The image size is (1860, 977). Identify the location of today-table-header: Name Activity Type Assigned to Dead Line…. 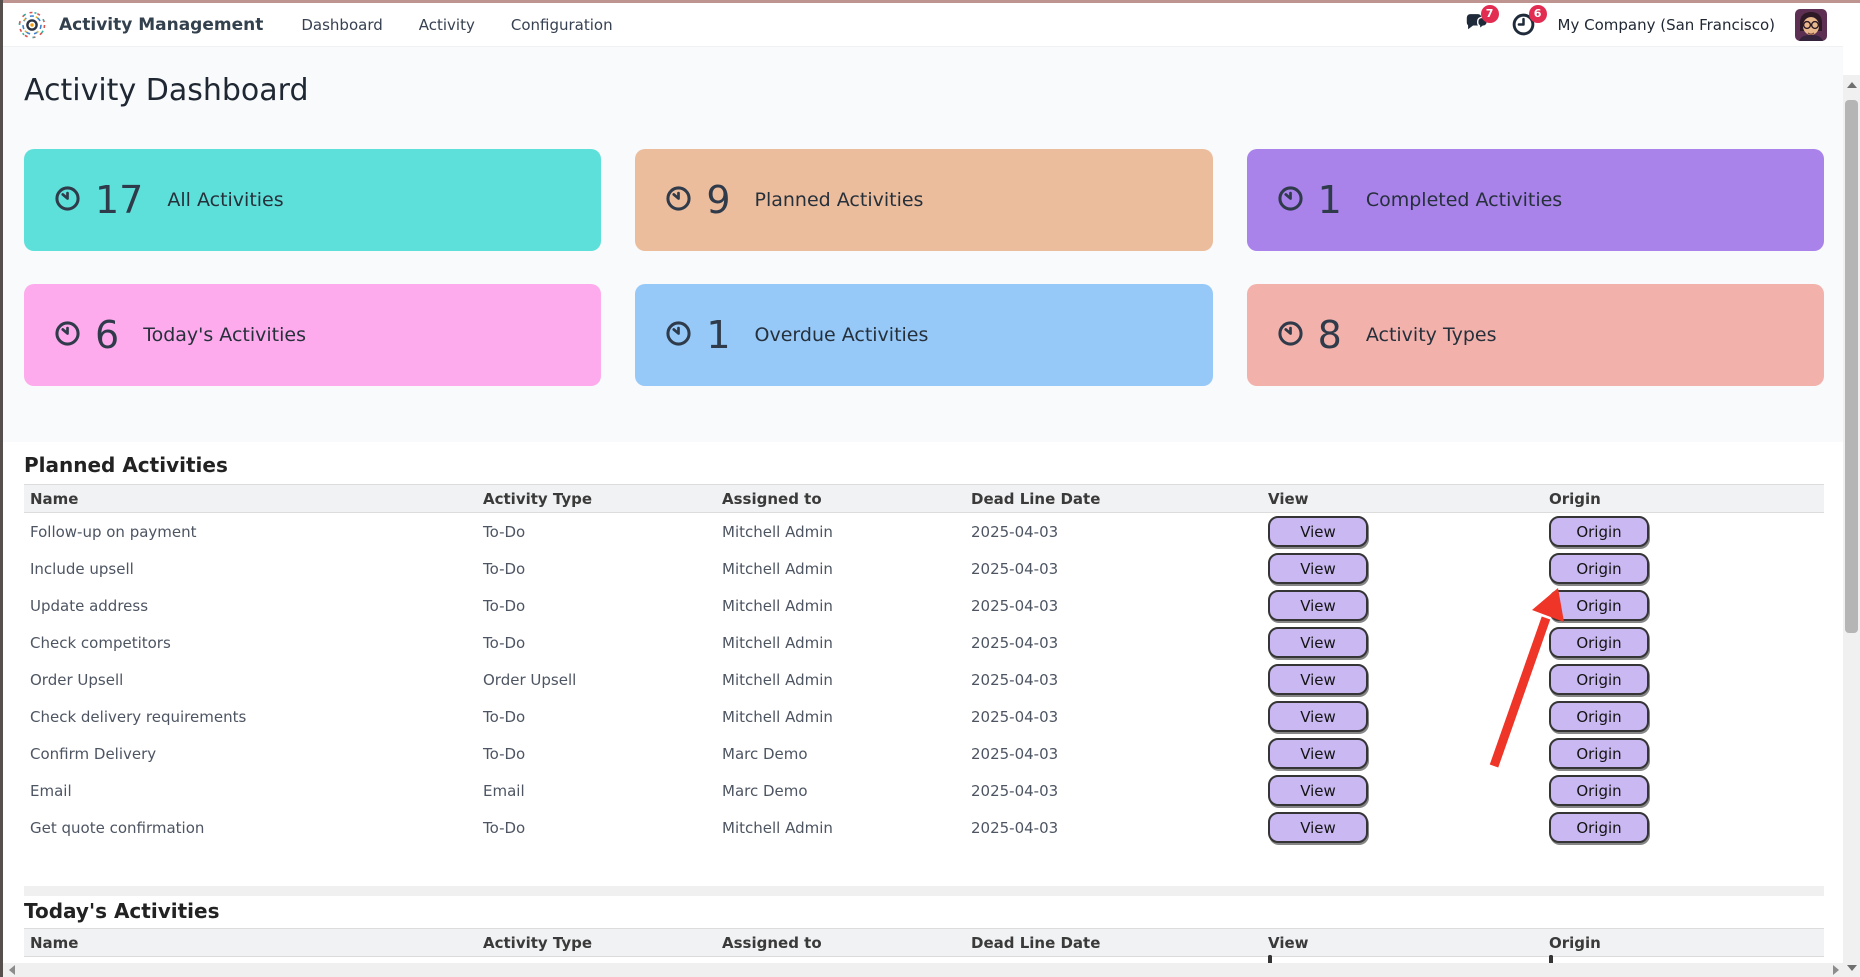
(924, 942).